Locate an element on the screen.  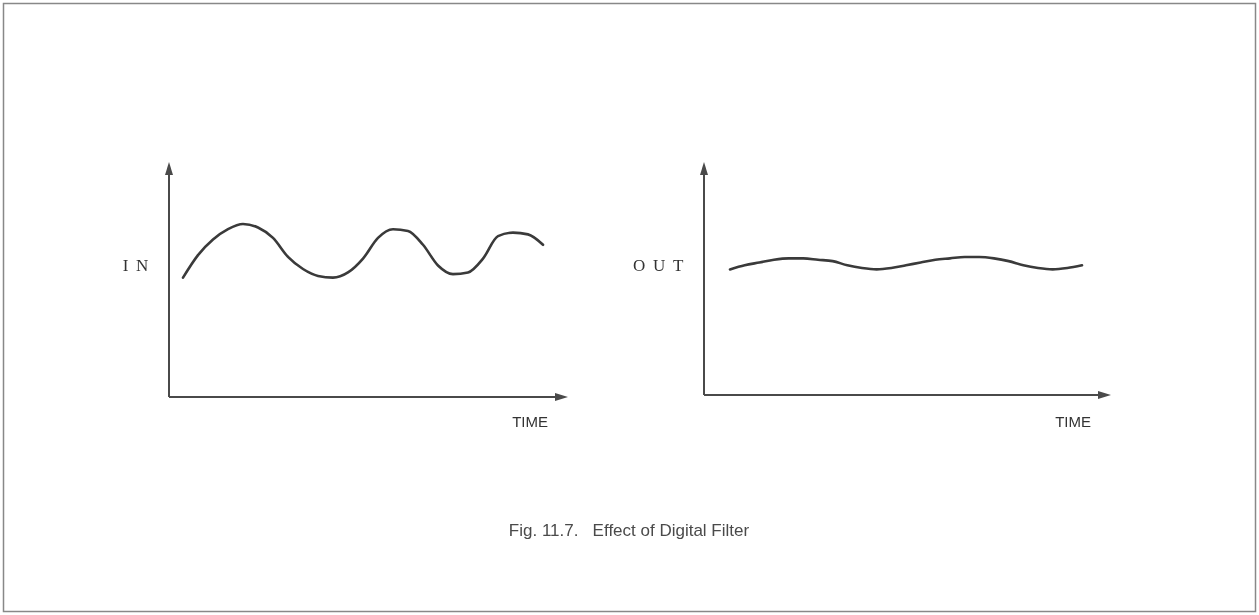
y-axis-title: OUT is located at coordinates (662, 265).